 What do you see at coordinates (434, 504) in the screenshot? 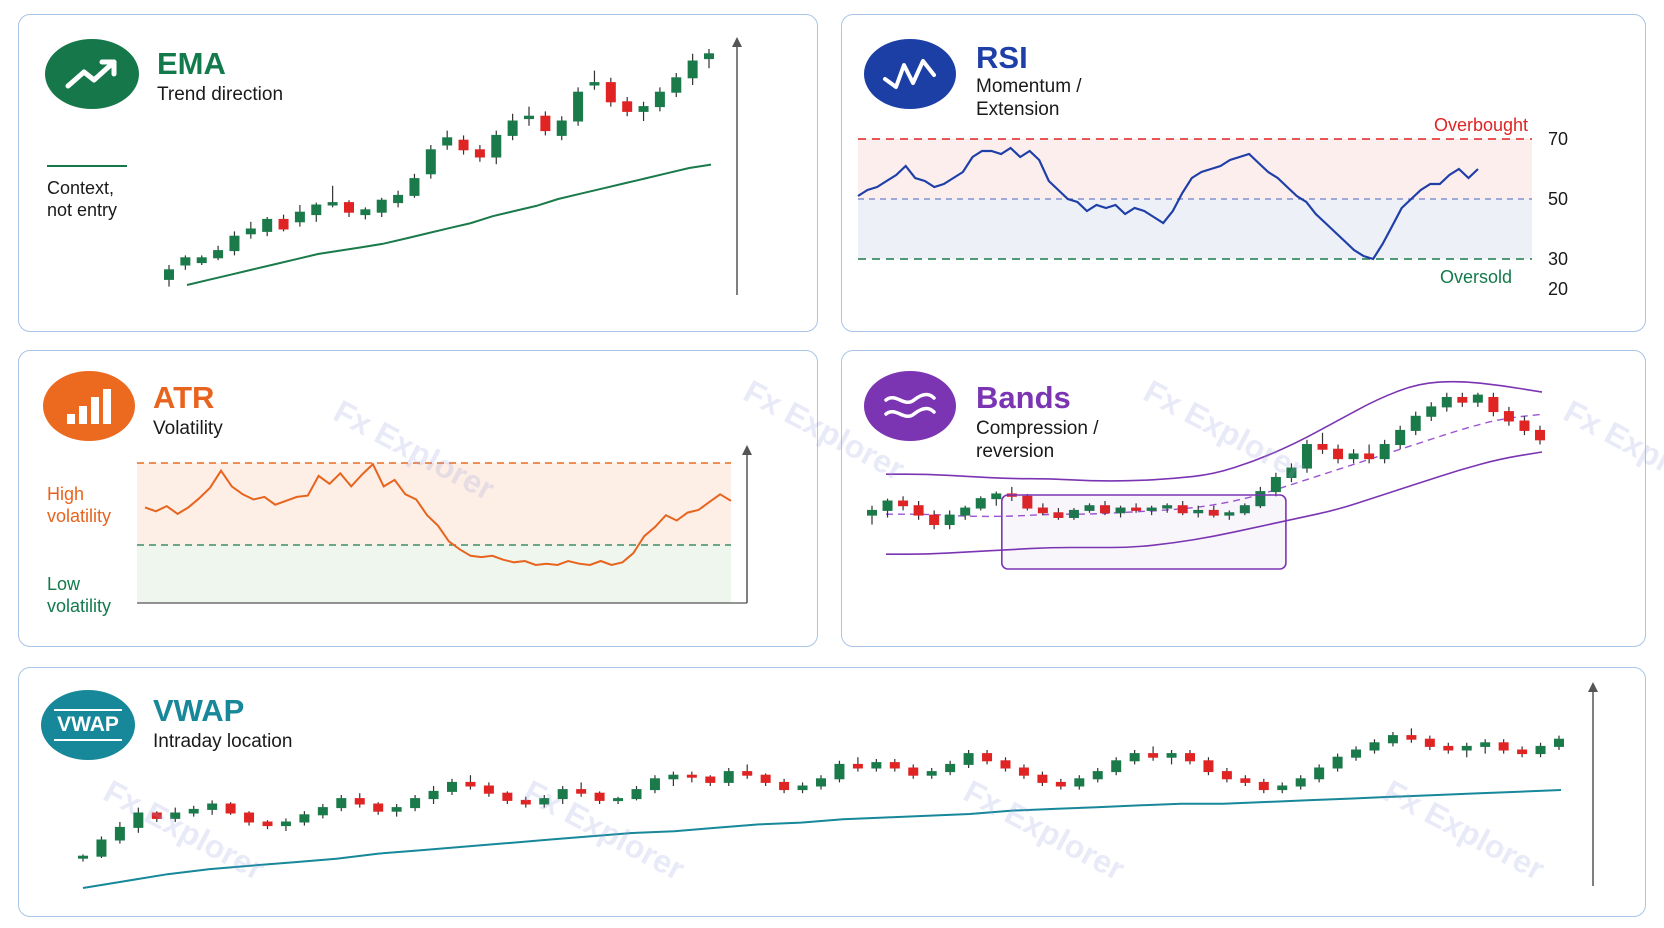
I see `atr-high-zone` at bounding box center [434, 504].